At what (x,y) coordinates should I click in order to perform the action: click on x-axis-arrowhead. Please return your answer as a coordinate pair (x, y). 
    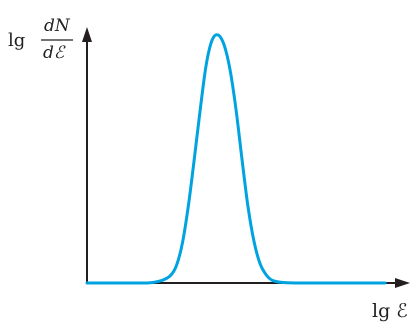
    Looking at the image, I should click on (402, 283).